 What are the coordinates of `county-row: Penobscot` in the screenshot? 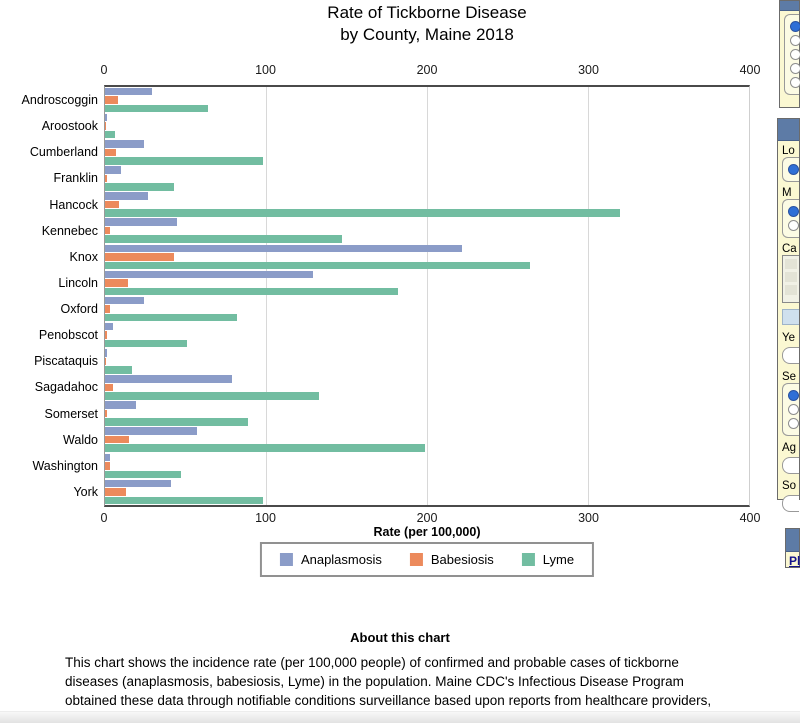 It's located at (394, 335).